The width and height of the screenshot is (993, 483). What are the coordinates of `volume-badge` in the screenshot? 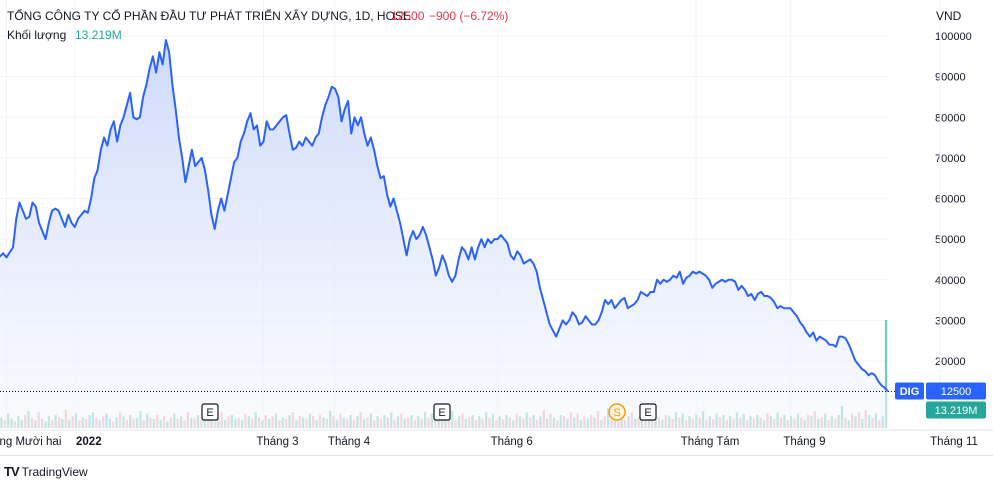 It's located at (956, 410).